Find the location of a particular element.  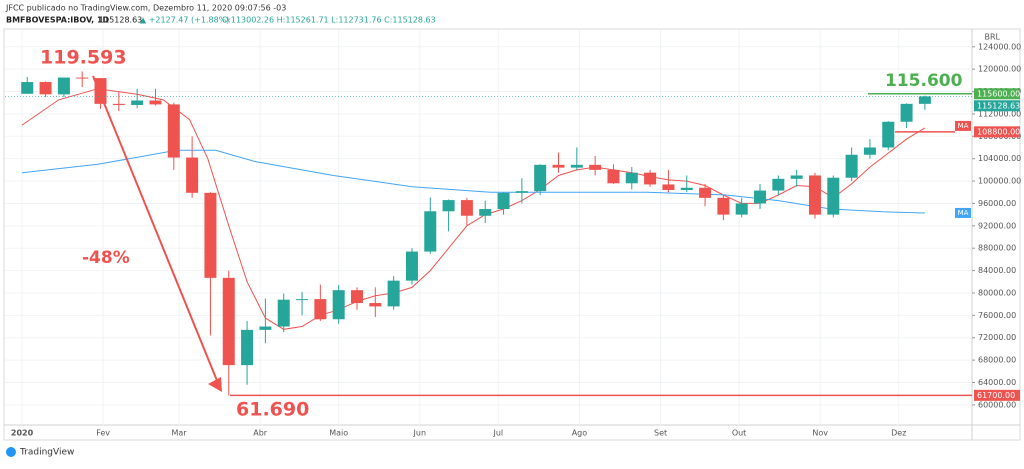

price-tag-label: 115128.63 is located at coordinates (998, 105).